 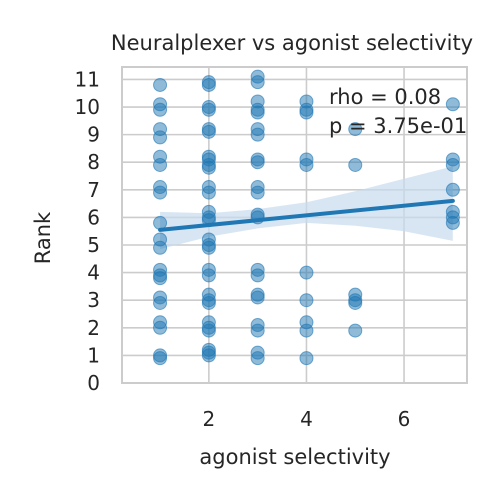 I want to click on chart-title: Neuralplexer vs agonist selectivity, so click(x=292, y=43).